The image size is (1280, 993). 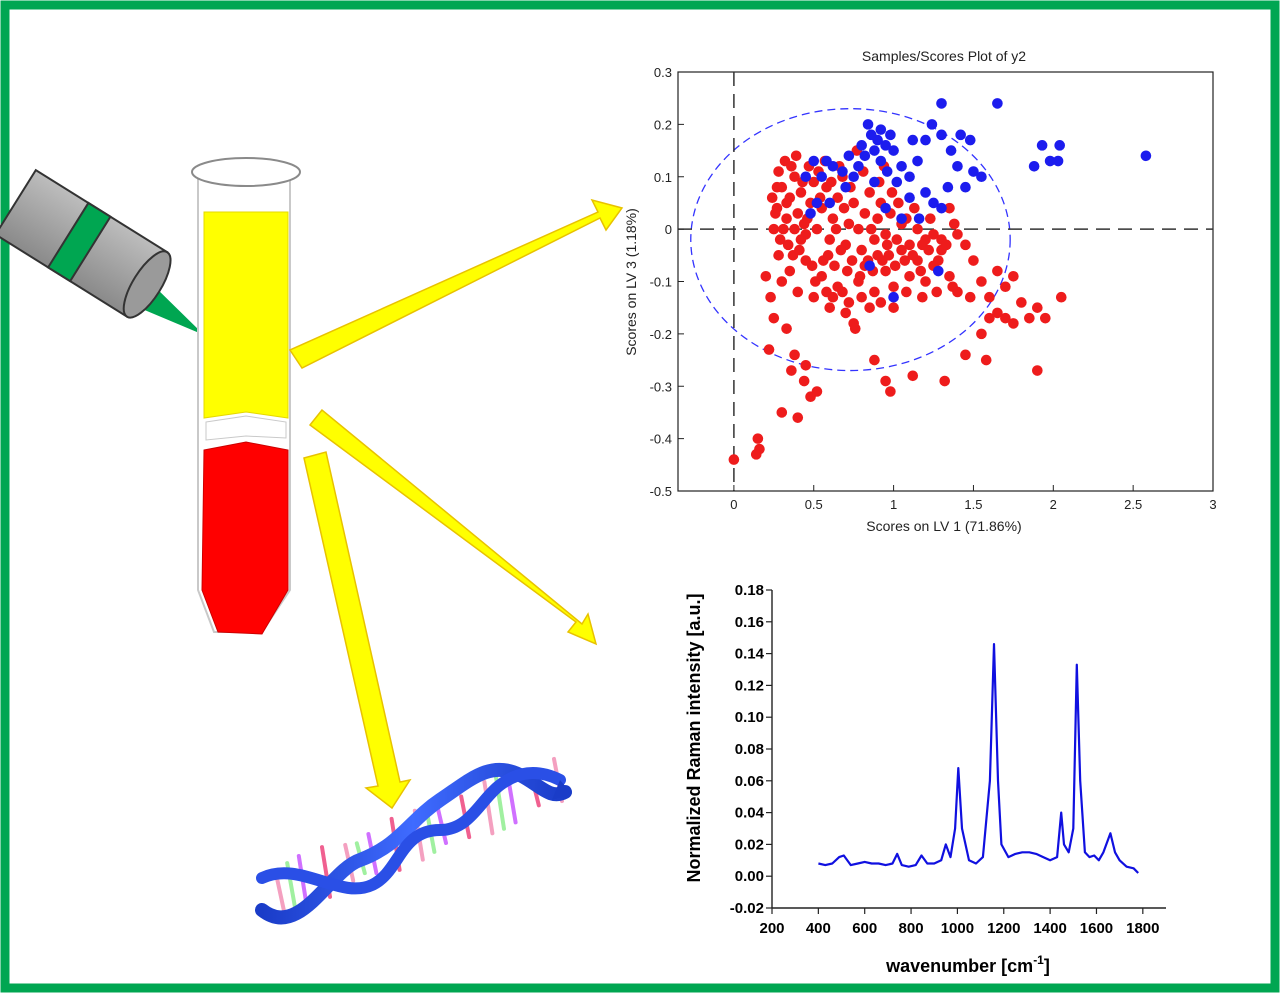 What do you see at coordinates (245, 538) in the screenshot?
I see `red-cell-layer` at bounding box center [245, 538].